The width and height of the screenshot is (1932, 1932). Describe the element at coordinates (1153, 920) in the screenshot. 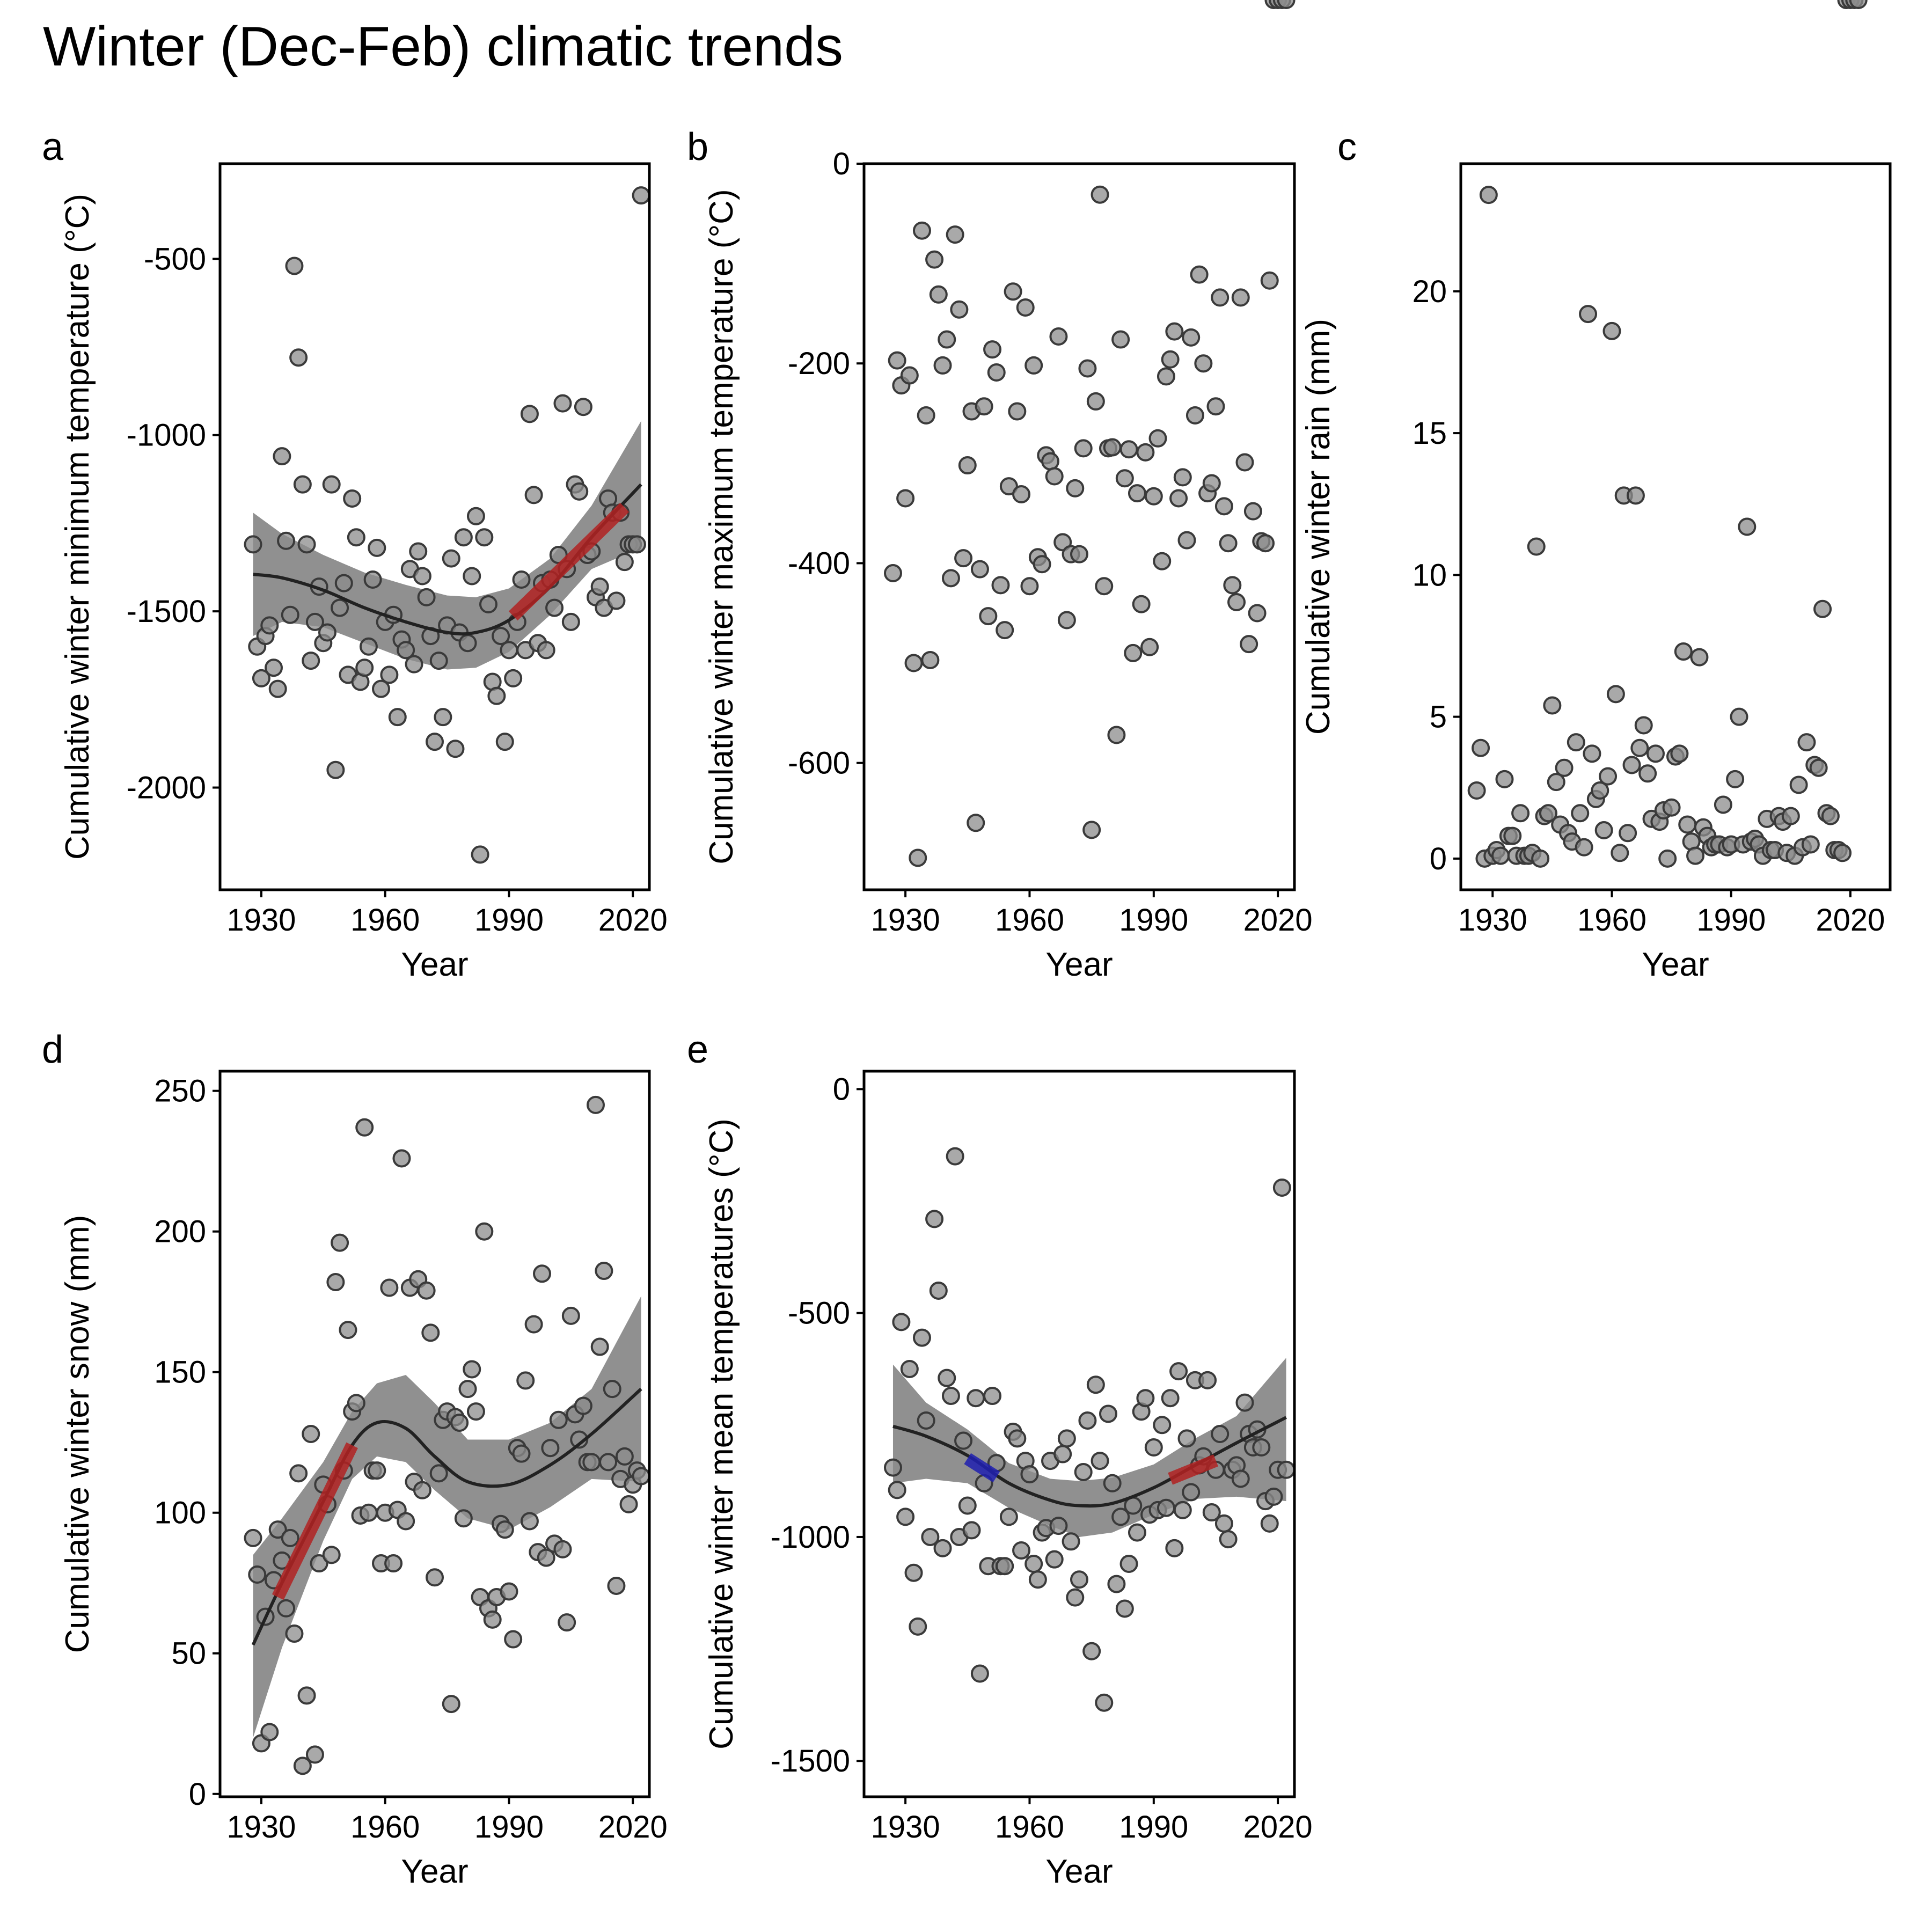

I see `panel-b-x-tick-label: 1990` at that location.